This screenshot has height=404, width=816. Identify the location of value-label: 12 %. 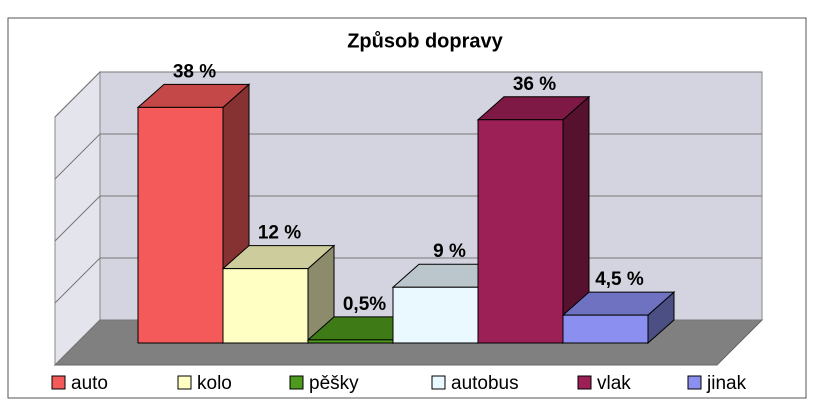
(279, 233).